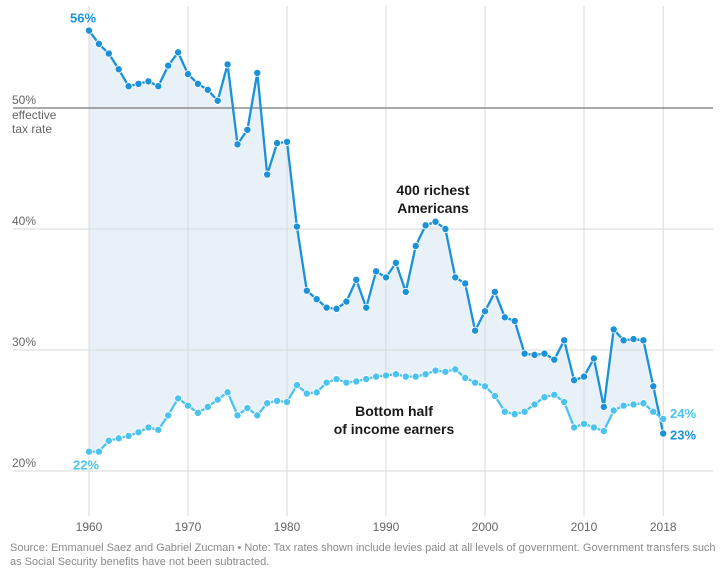 This screenshot has height=577, width=726. Describe the element at coordinates (34, 115) in the screenshot. I see `y-axis-note: effective` at that location.